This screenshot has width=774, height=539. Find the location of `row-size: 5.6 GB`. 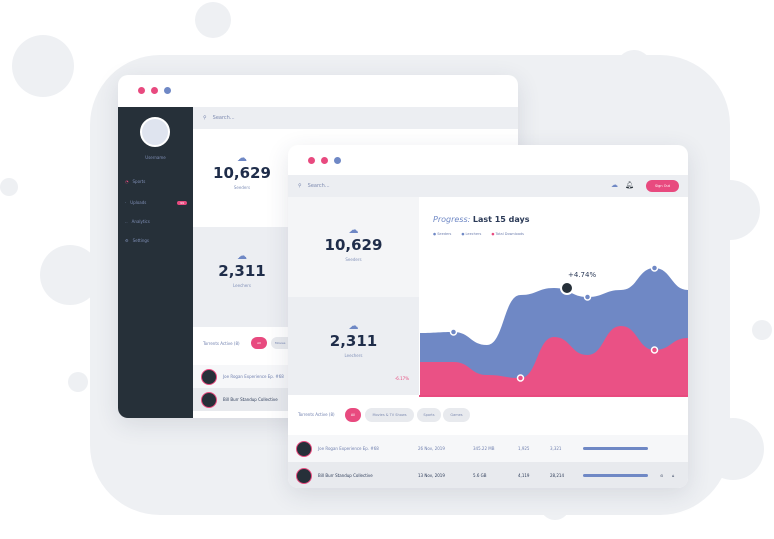

row-size: 5.6 GB is located at coordinates (480, 475).